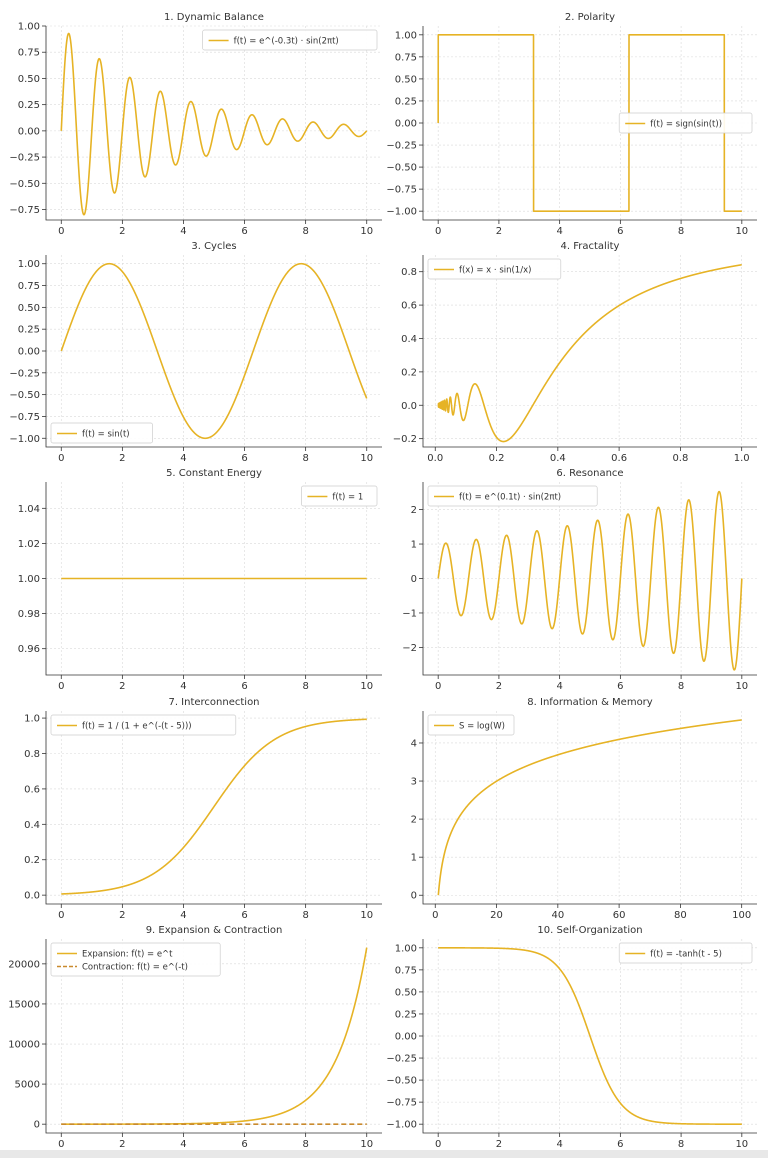 This screenshot has width=768, height=1158. What do you see at coordinates (414, 896) in the screenshot?
I see `y-tick-label: 0` at bounding box center [414, 896].